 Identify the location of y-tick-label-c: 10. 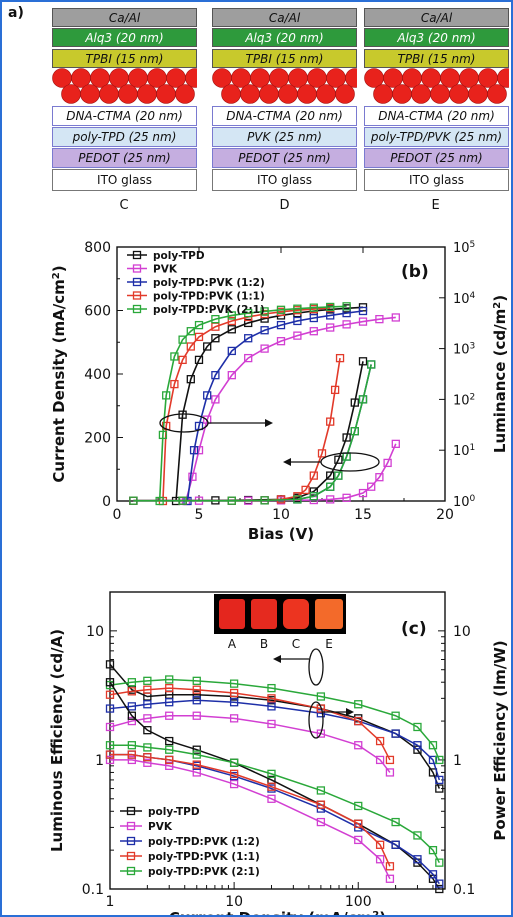
(95, 632).